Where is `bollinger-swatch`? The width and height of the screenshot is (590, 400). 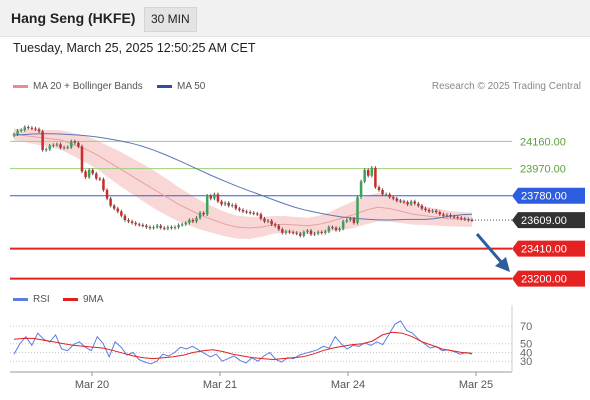
bollinger-swatch is located at coordinates (20, 86).